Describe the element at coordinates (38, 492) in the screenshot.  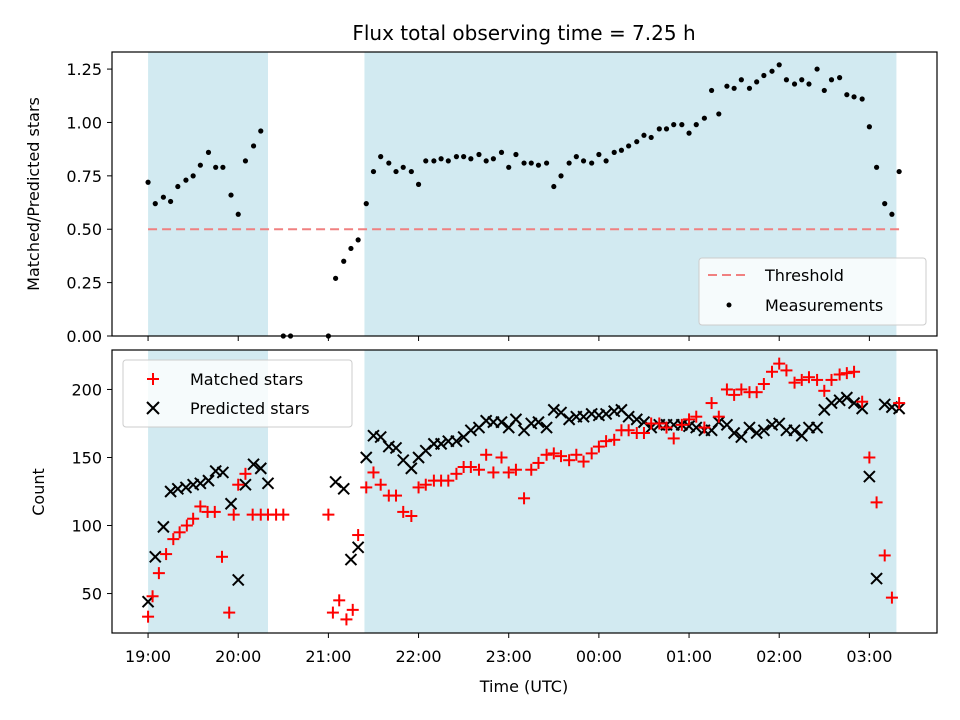
I see `count-y-axis-label: Count` at that location.